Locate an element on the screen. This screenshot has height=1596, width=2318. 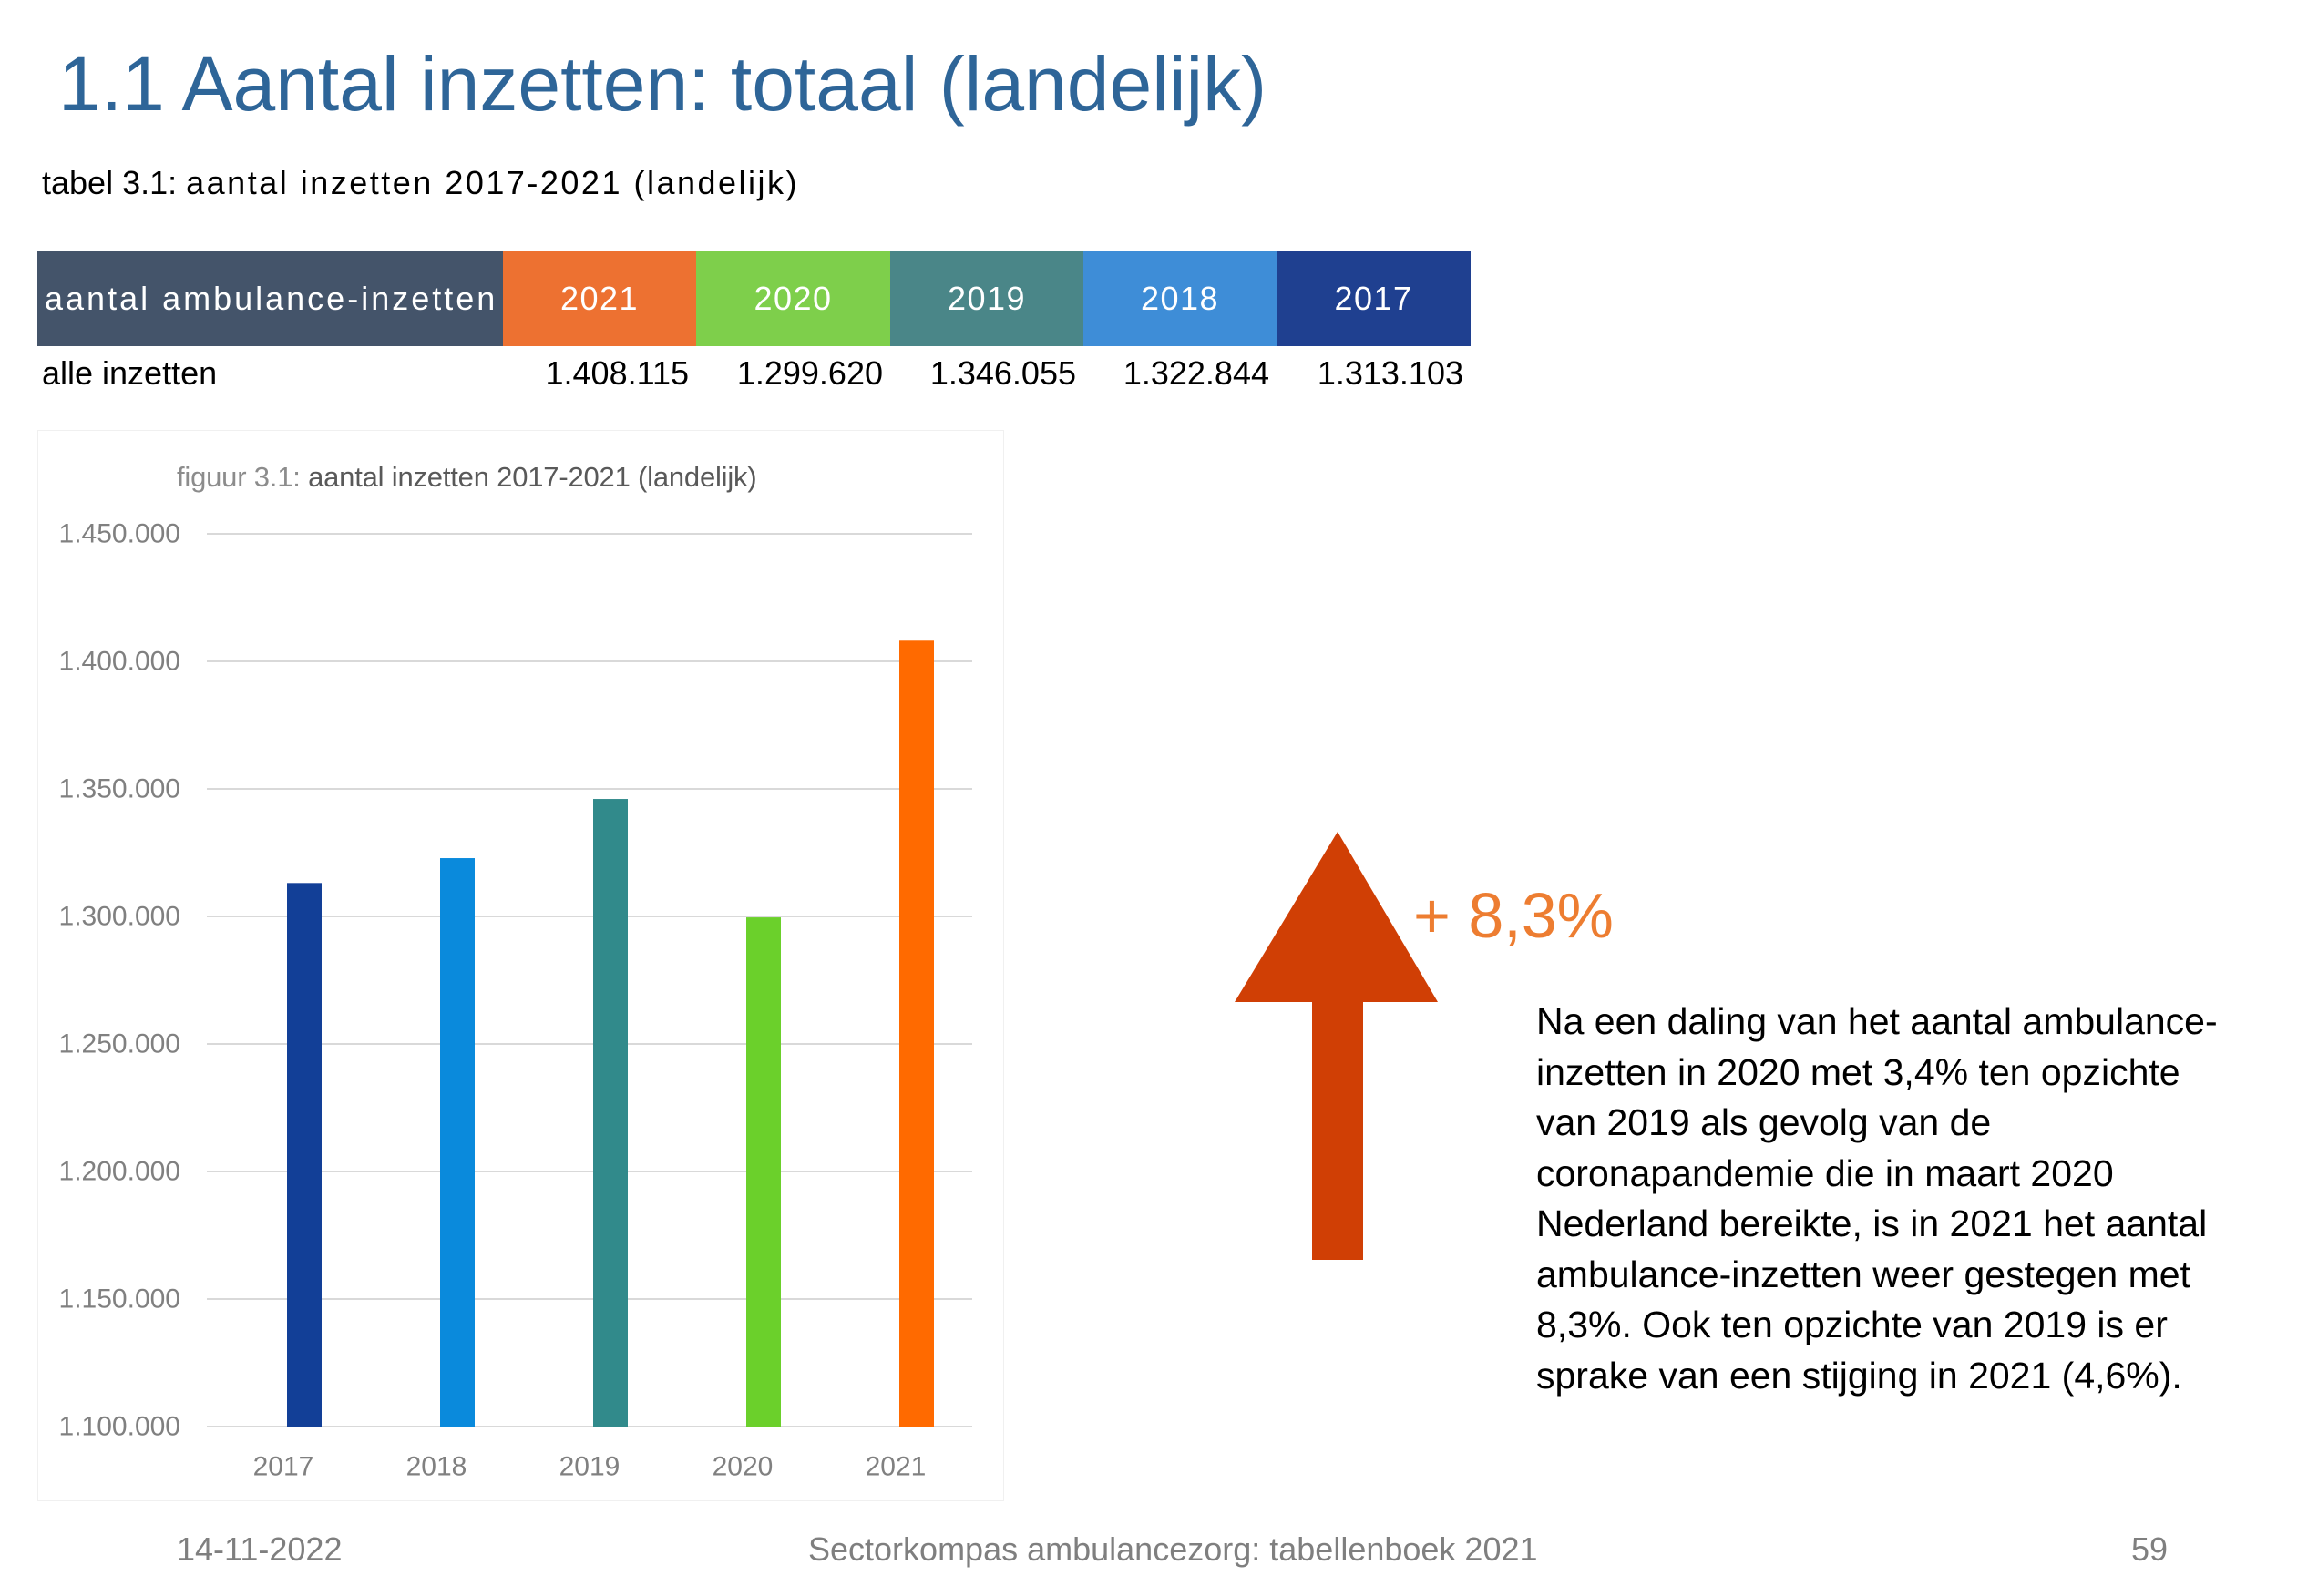
y-tick-label: 1.350.000 is located at coordinates (120, 789).